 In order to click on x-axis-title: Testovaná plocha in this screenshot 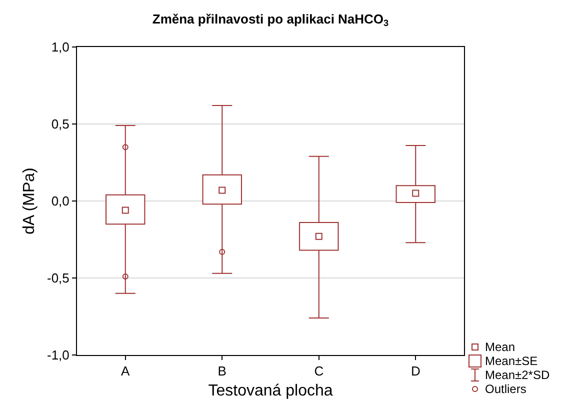, I will do `click(270, 391)`.